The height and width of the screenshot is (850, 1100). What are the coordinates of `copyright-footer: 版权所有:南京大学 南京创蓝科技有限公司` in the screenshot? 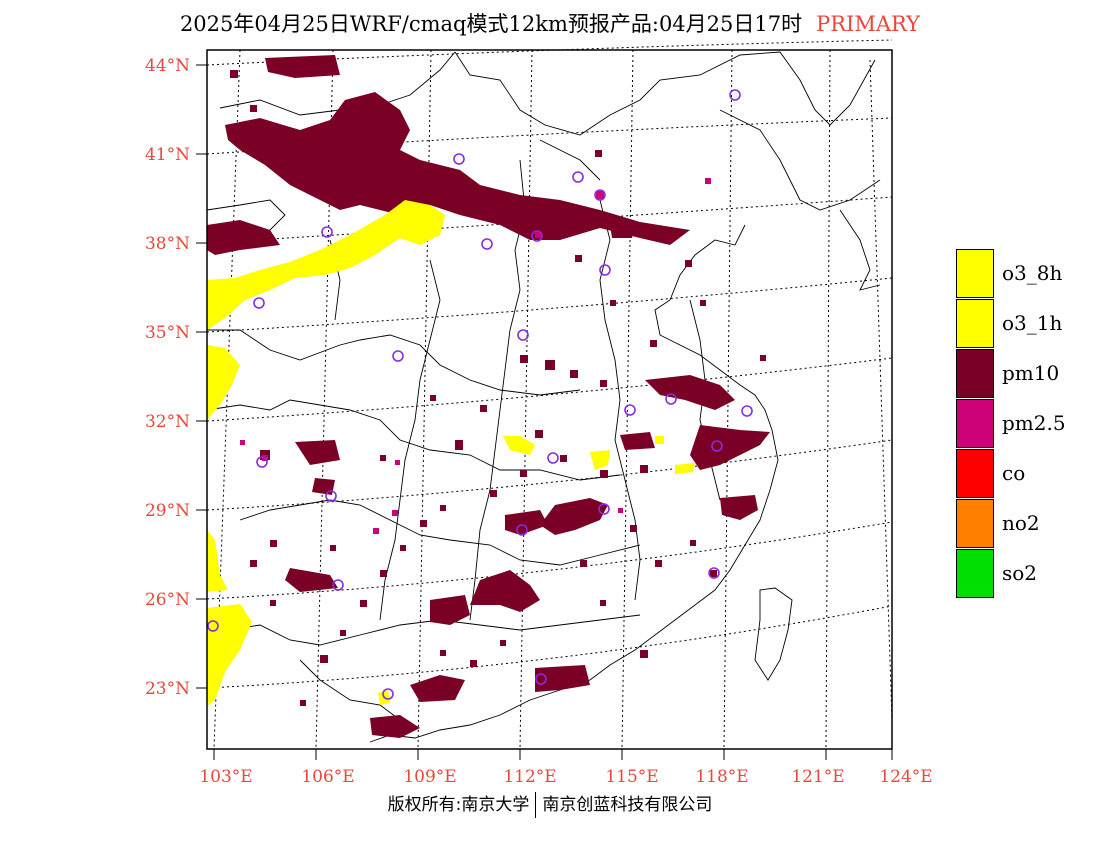 It's located at (550, 804).